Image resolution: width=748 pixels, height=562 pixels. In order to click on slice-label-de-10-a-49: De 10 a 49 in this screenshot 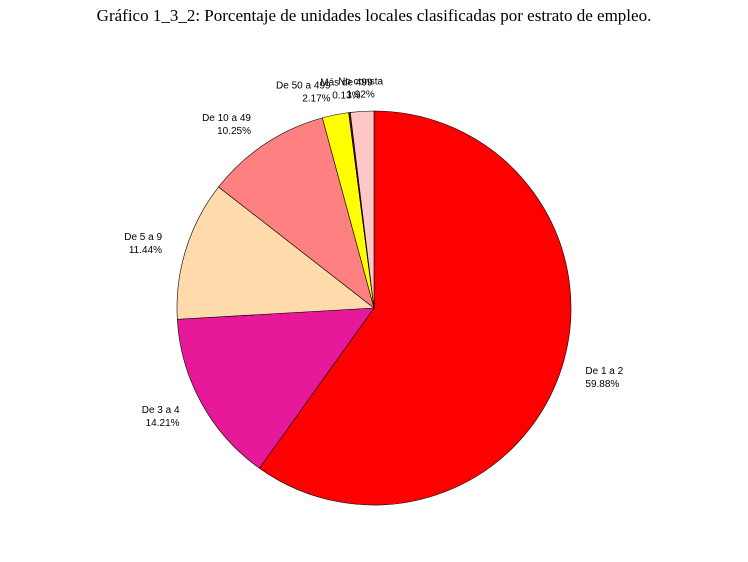, I will do `click(226, 118)`.